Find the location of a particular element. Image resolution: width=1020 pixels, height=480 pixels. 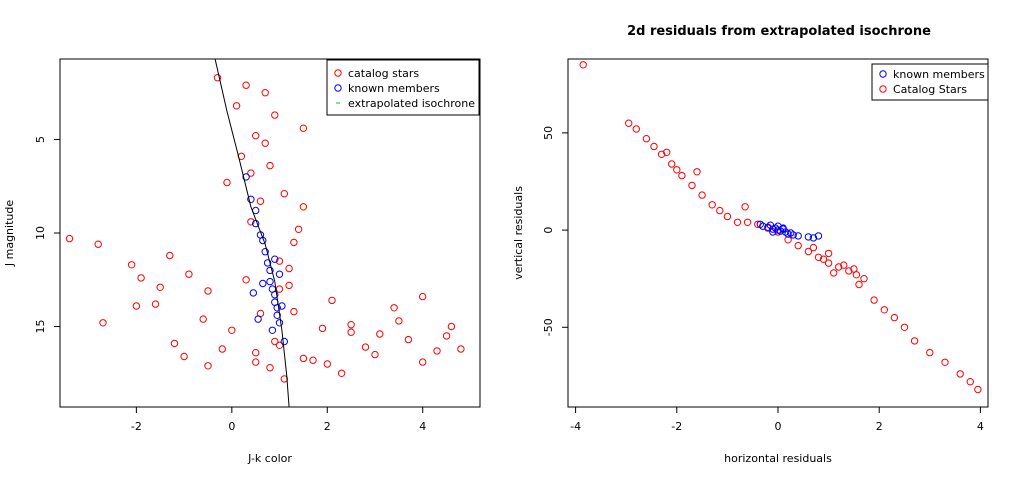

residuals-member-points is located at coordinates (789, 231).